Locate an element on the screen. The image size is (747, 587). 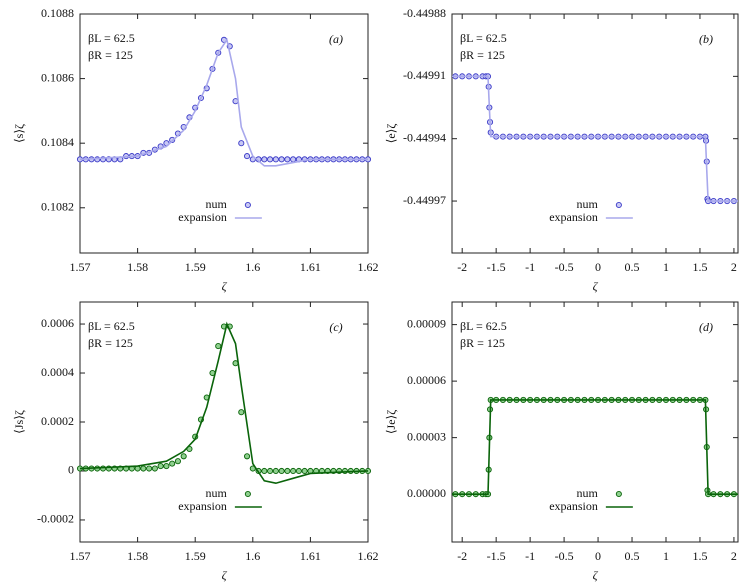
y-tick-label: -0.44988 is located at coordinates (424, 13).